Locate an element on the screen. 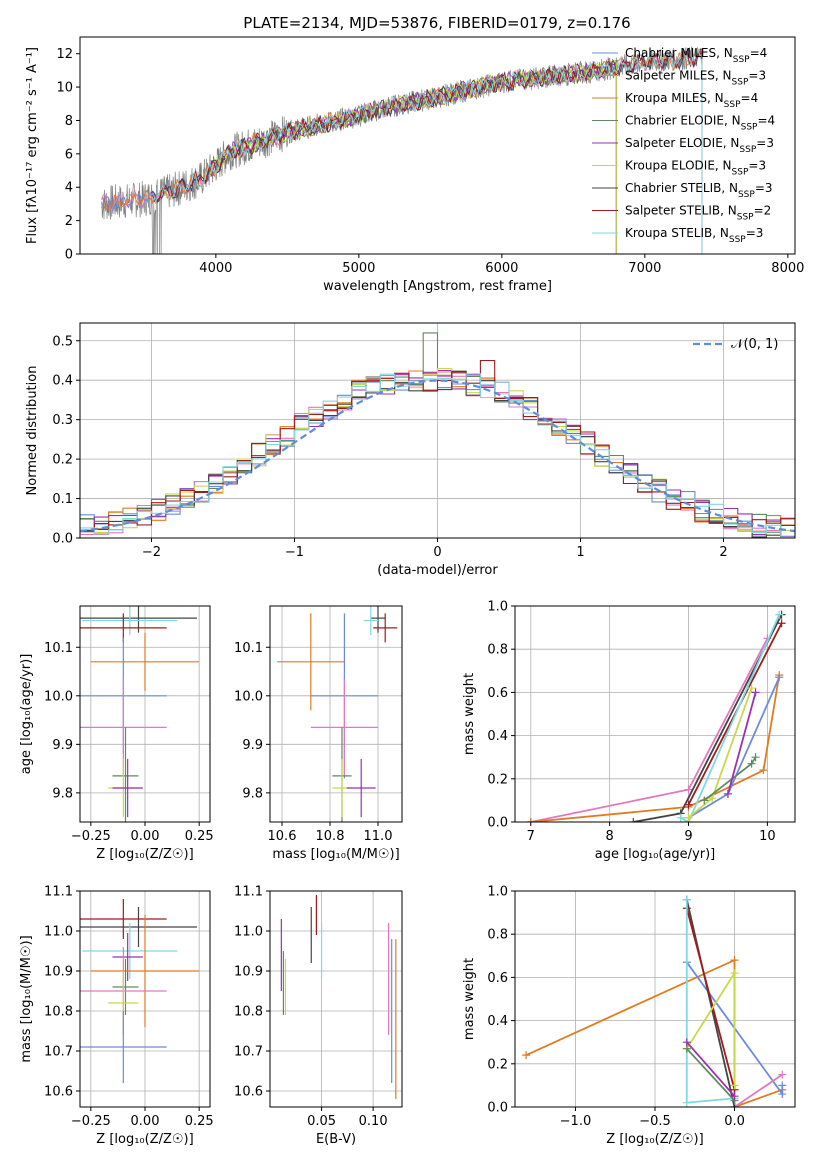 This screenshot has width=819, height=1170. data-spectrum-line is located at coordinates (402, 149).